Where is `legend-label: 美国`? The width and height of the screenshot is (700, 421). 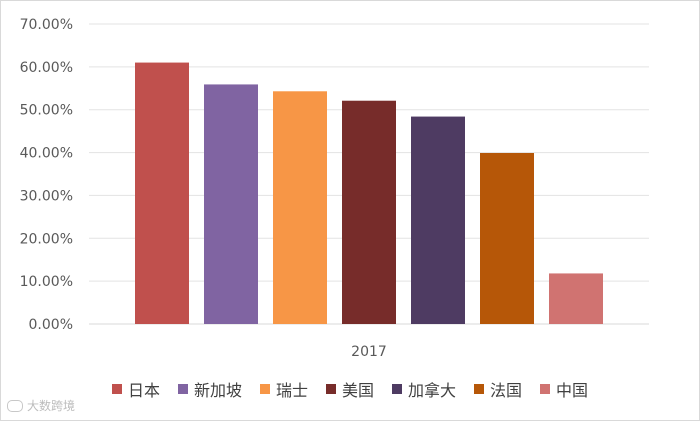
legend-label: 美国 is located at coordinates (357, 390).